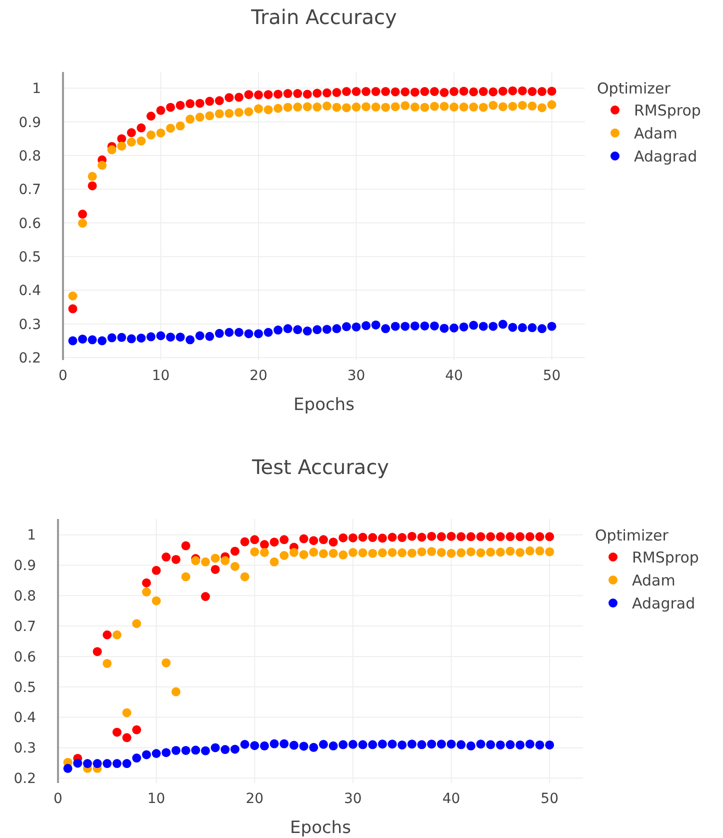 This screenshot has height=838, width=723. I want to click on y-tick-label: 0.7, so click(25, 626).